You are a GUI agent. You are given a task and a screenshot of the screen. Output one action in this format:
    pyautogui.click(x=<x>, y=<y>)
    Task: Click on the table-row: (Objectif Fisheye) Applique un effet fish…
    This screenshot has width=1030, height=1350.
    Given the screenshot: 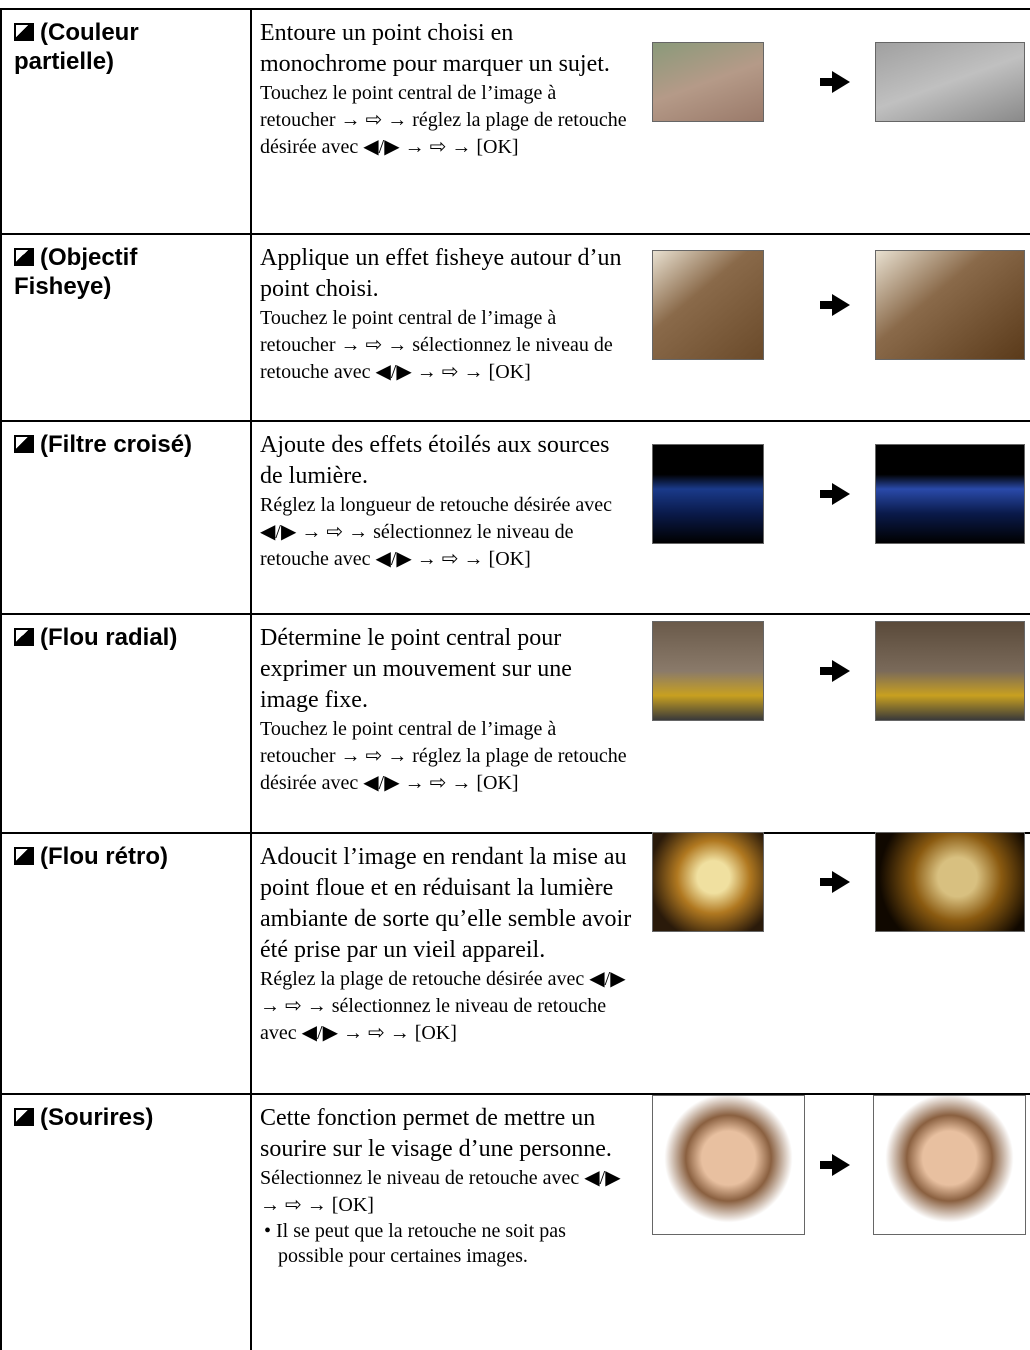 What is the action you would take?
    pyautogui.click(x=515, y=326)
    